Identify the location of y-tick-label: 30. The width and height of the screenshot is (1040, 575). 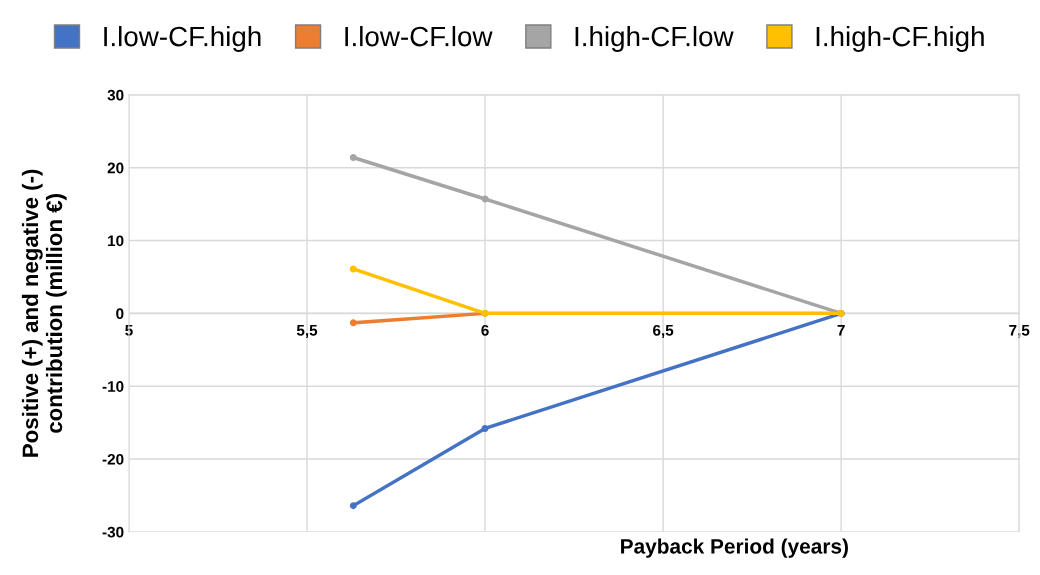
(115, 95).